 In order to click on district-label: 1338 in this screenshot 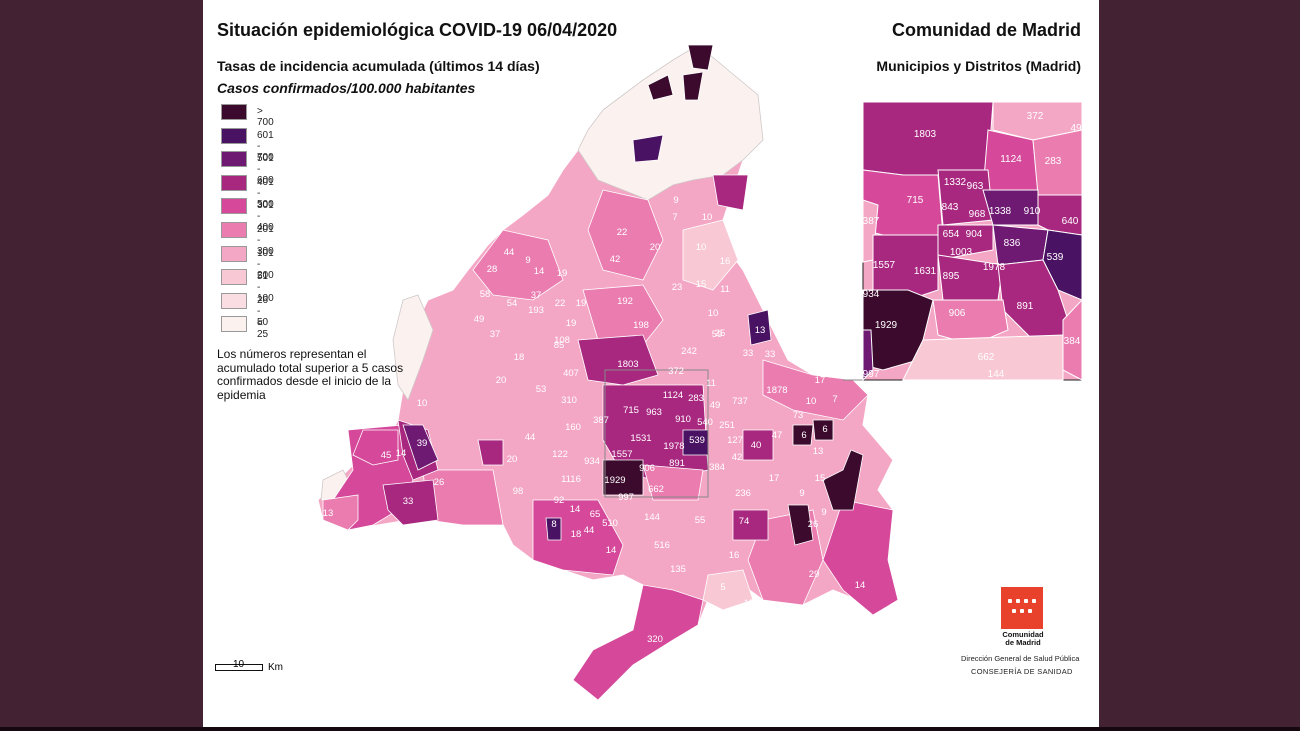, I will do `click(1000, 211)`.